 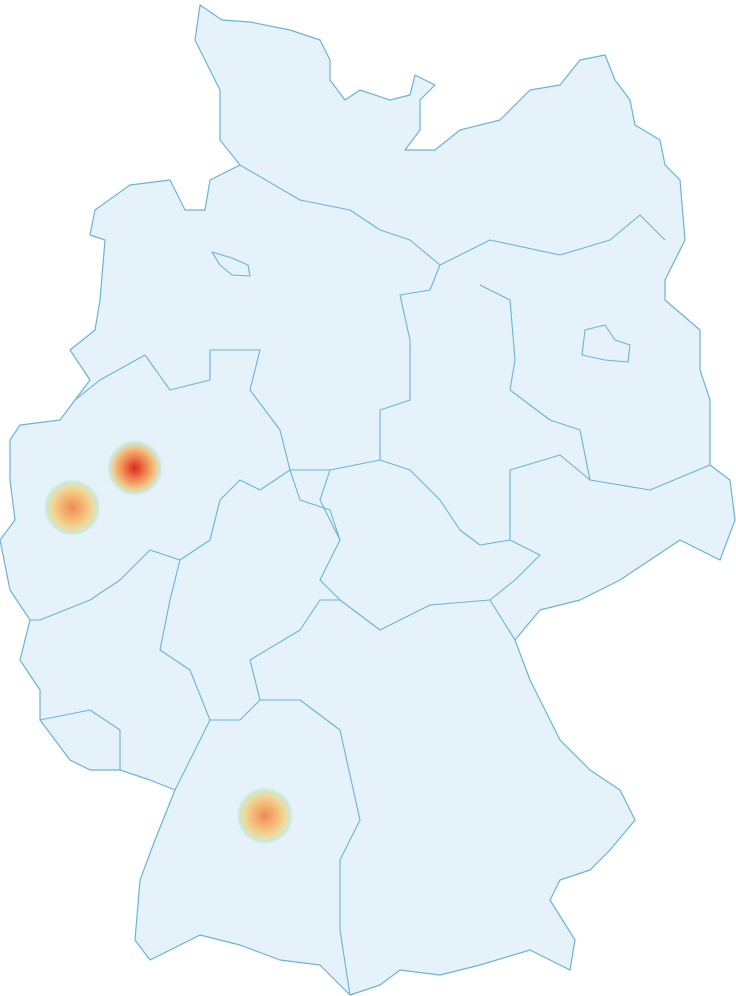 What do you see at coordinates (410, 362) in the screenshot?
I see `border-niedersachsen-east` at bounding box center [410, 362].